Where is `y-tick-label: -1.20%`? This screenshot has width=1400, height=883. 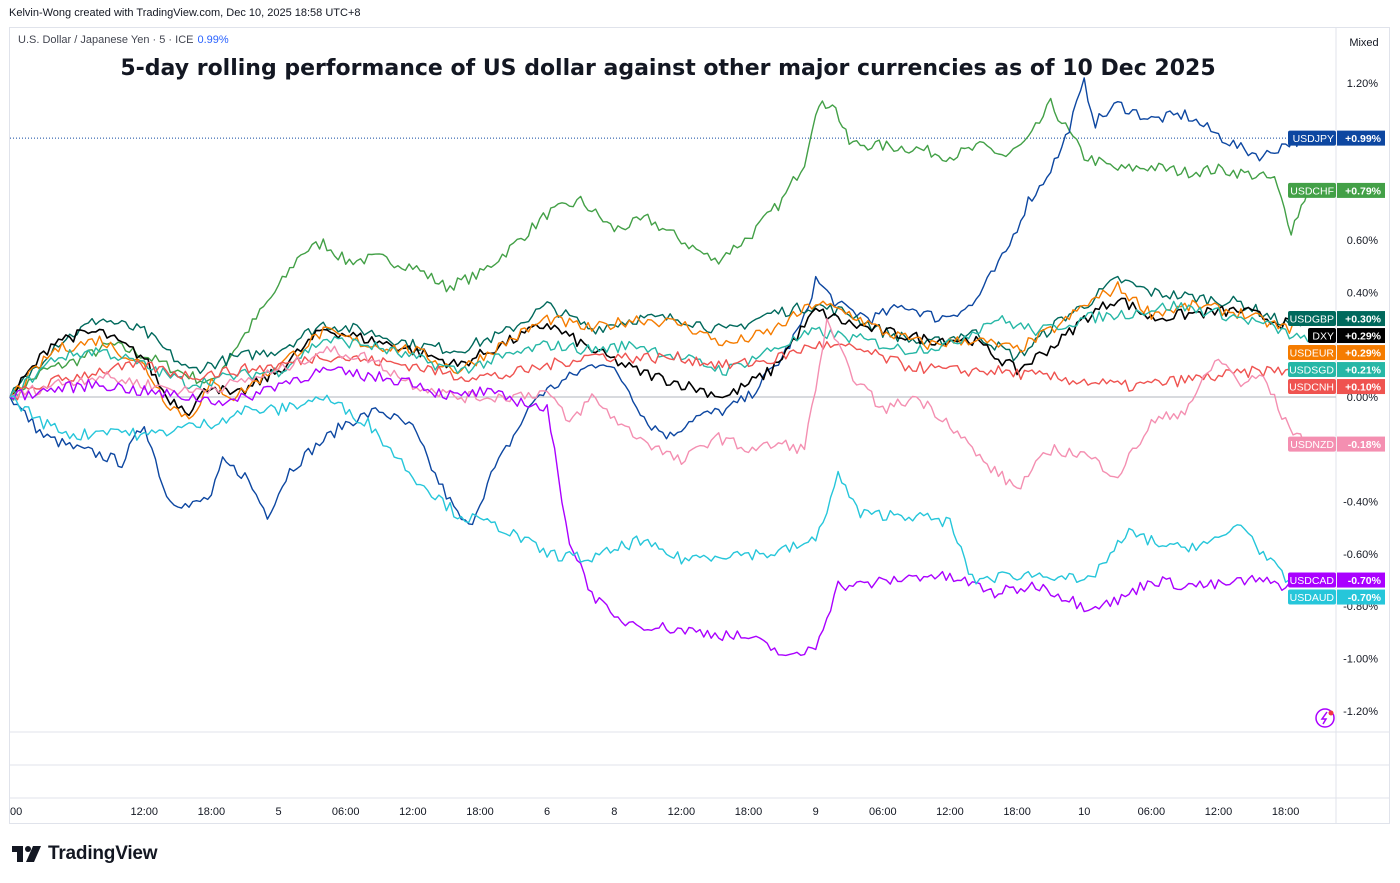
y-tick-label: -1.20% is located at coordinates (1360, 712).